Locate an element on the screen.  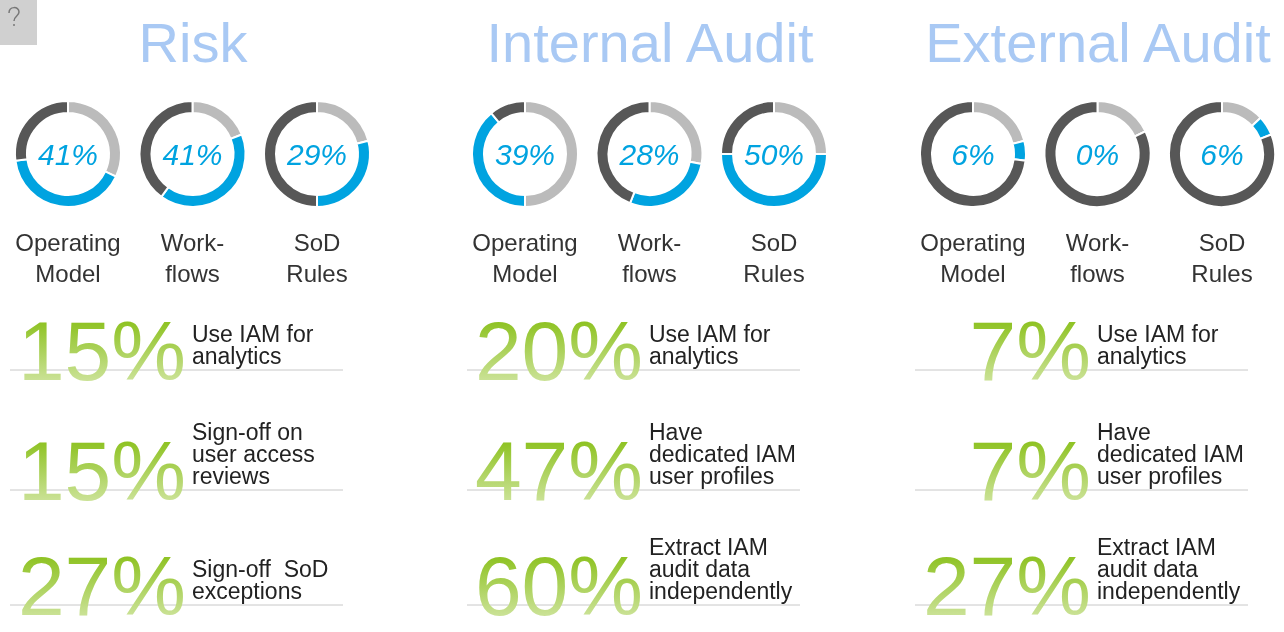
category-label: Sign-off SoD exceptions is located at coordinates (260, 580).